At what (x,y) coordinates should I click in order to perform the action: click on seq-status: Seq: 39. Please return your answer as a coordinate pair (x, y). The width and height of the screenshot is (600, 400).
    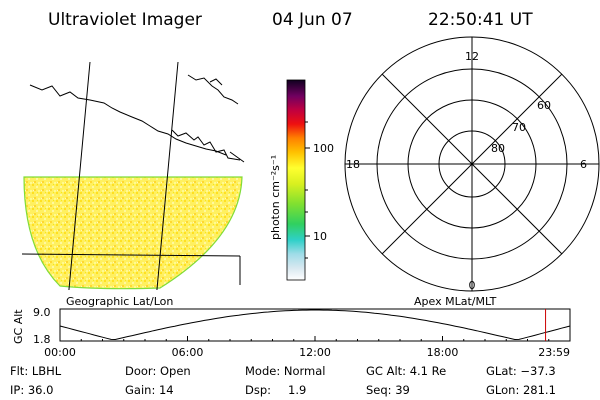
    Looking at the image, I should click on (388, 390).